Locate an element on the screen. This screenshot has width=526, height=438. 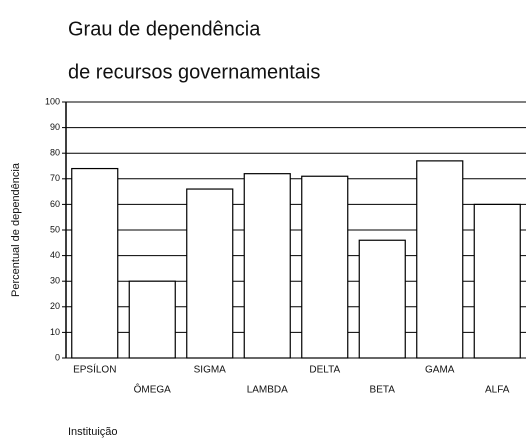
y-tick-label: 50 is located at coordinates (55, 229).